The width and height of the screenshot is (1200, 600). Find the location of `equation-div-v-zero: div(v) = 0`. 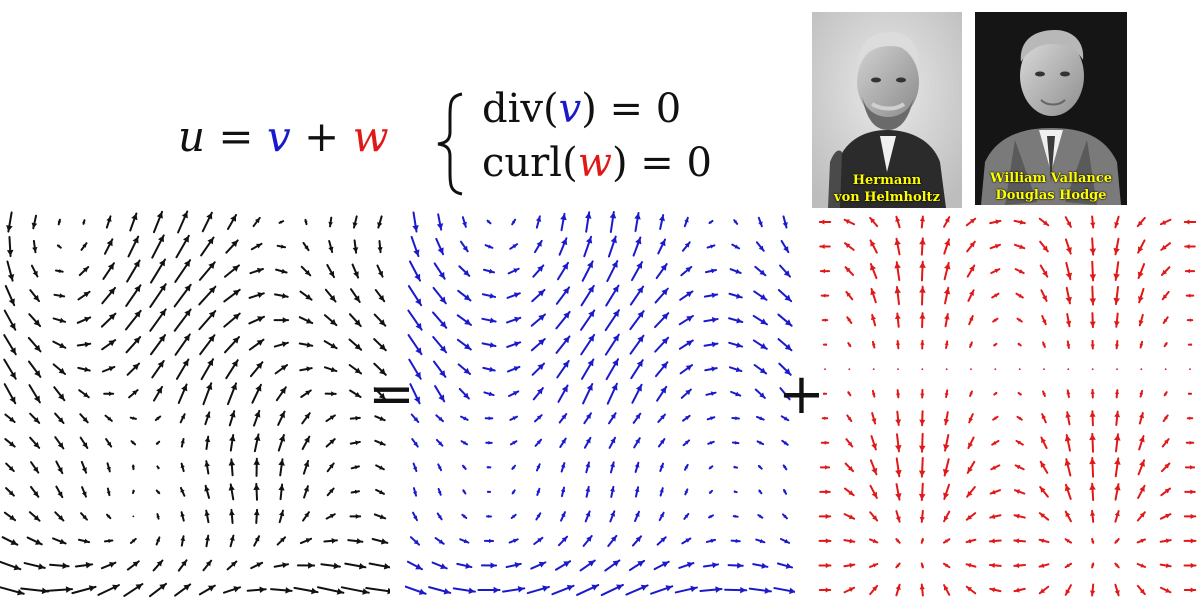

equation-div-v-zero: div(v) = 0 is located at coordinates (581, 109).